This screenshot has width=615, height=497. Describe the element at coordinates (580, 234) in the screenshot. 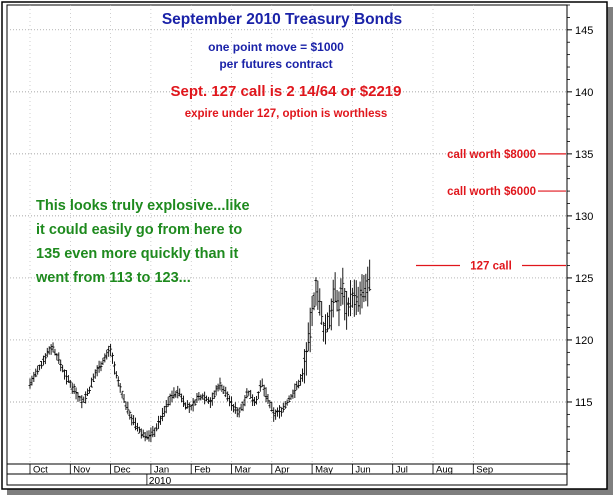

I see `price-ticks: 115 120 125 130 135 140 145` at that location.